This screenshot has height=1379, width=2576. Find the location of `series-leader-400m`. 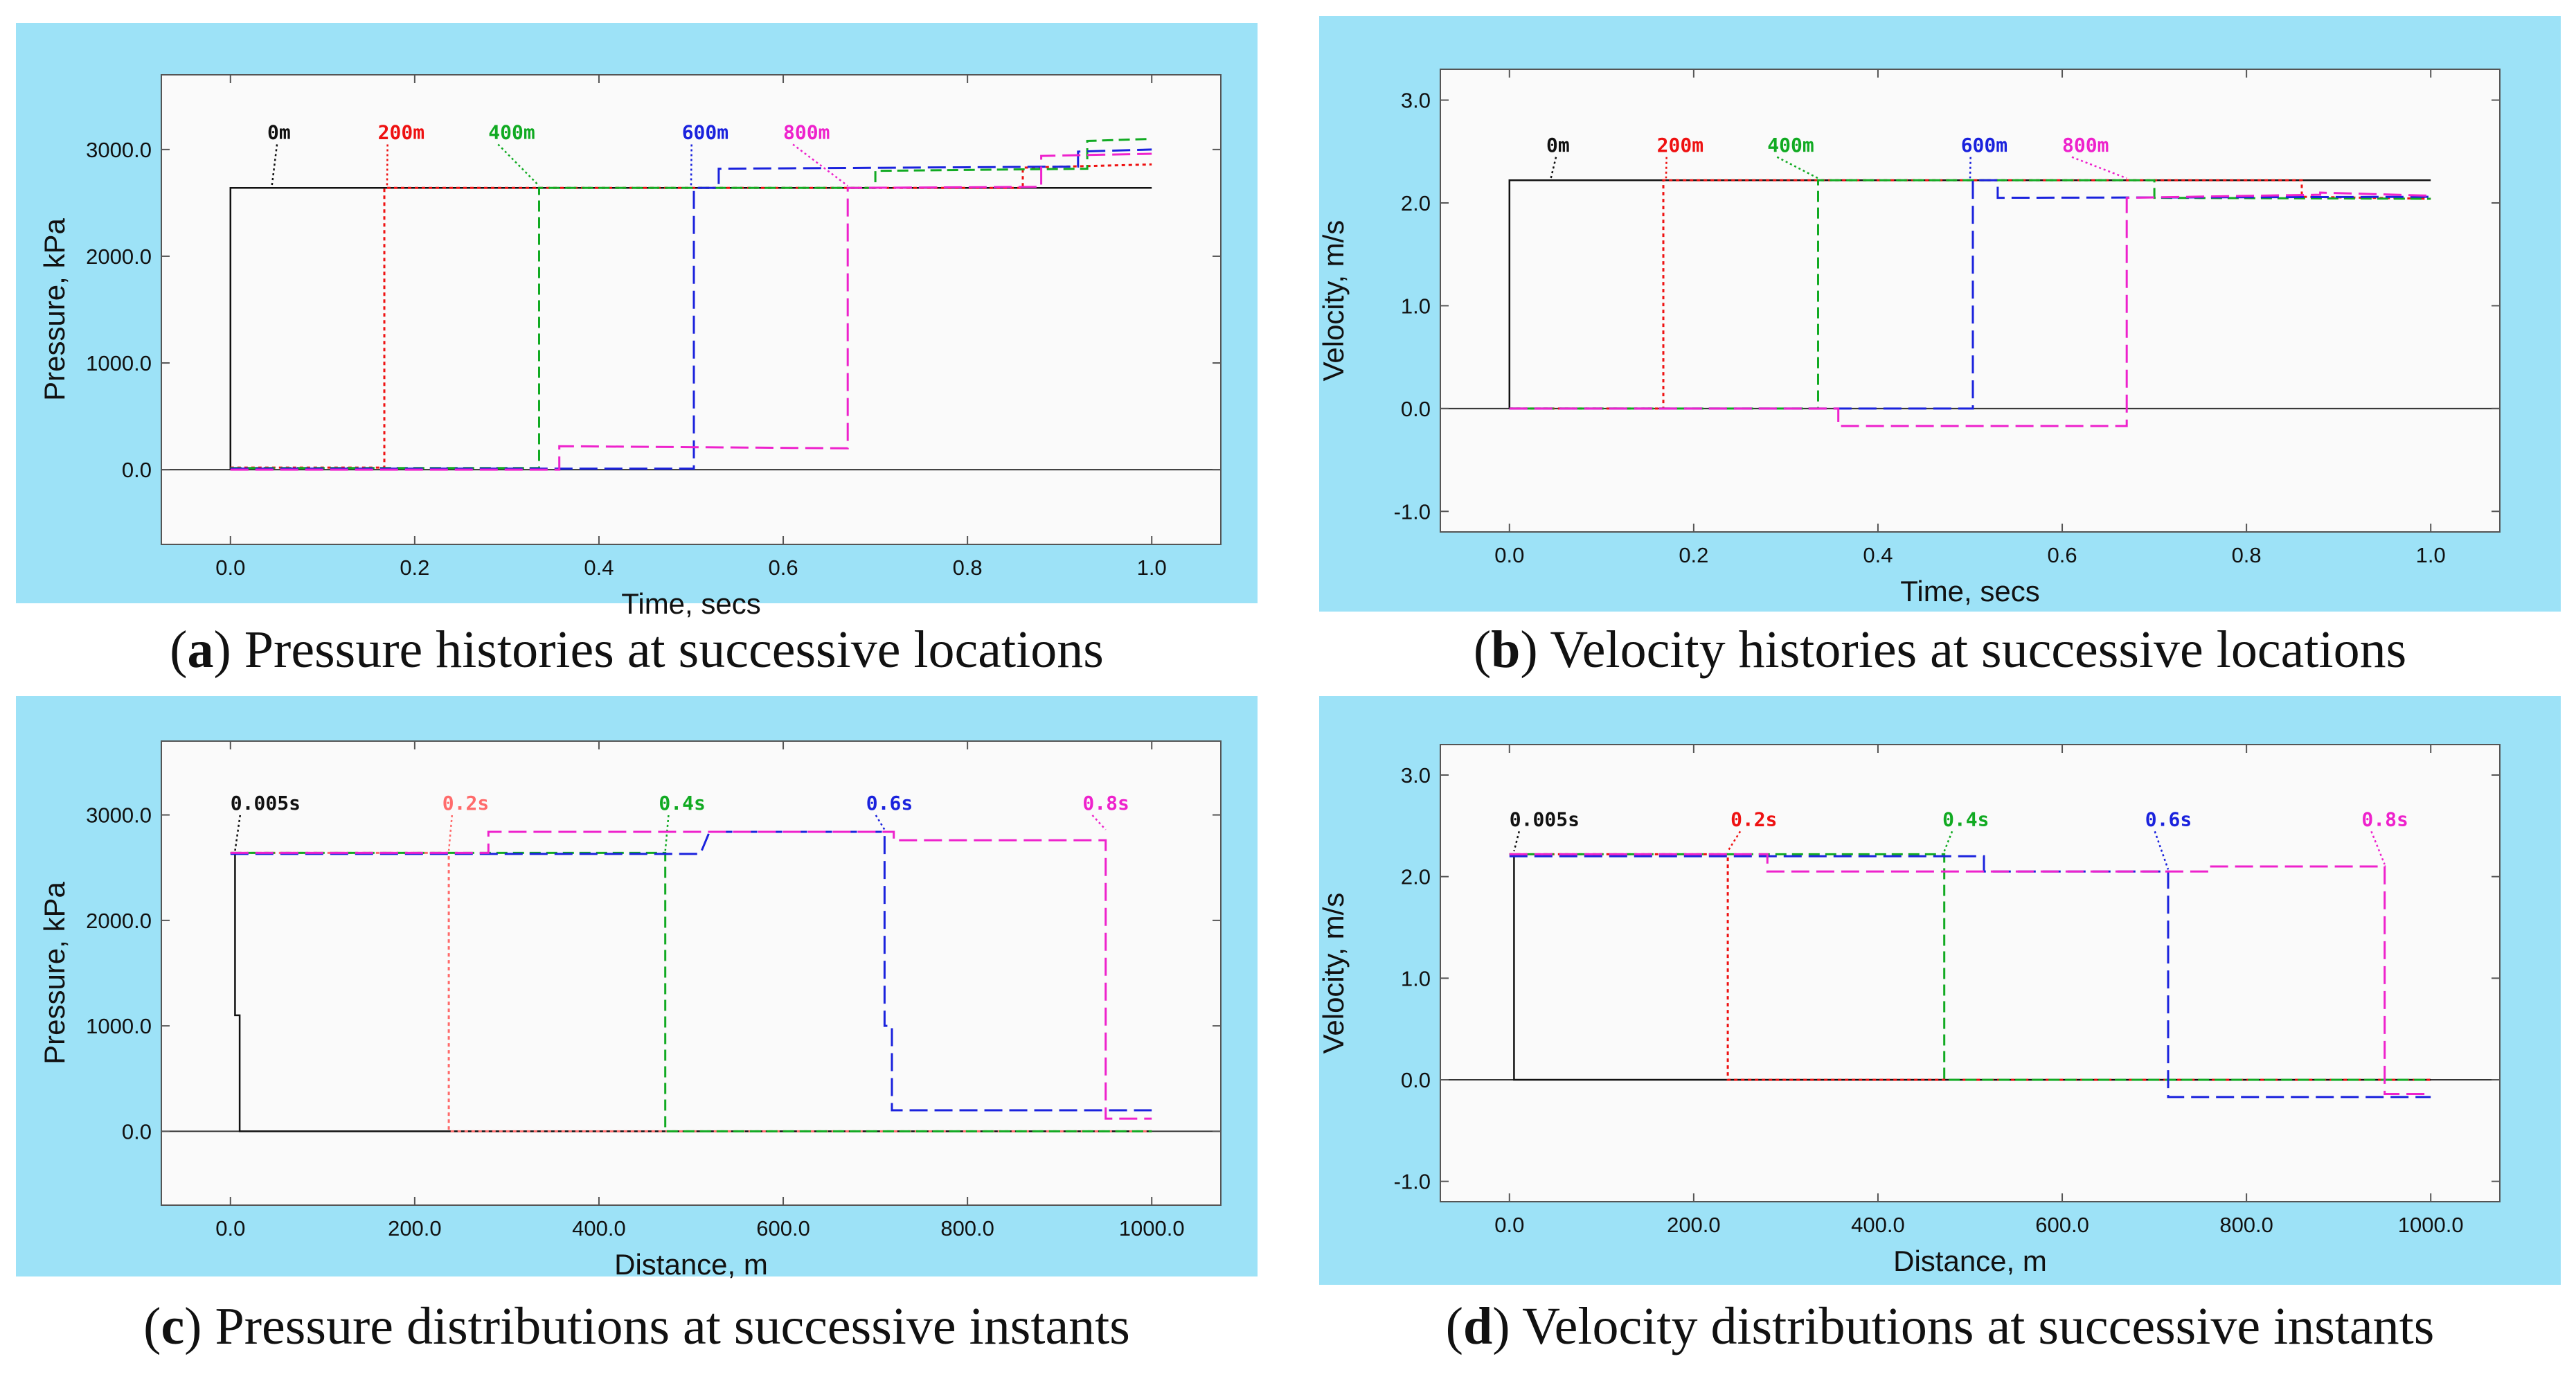

series-leader-400m is located at coordinates (518, 165).